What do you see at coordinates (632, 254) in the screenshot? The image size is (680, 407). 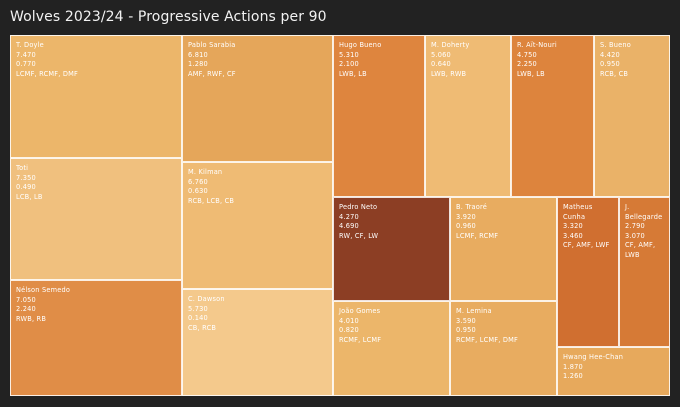 I see `tile-label-line: LWB` at bounding box center [632, 254].